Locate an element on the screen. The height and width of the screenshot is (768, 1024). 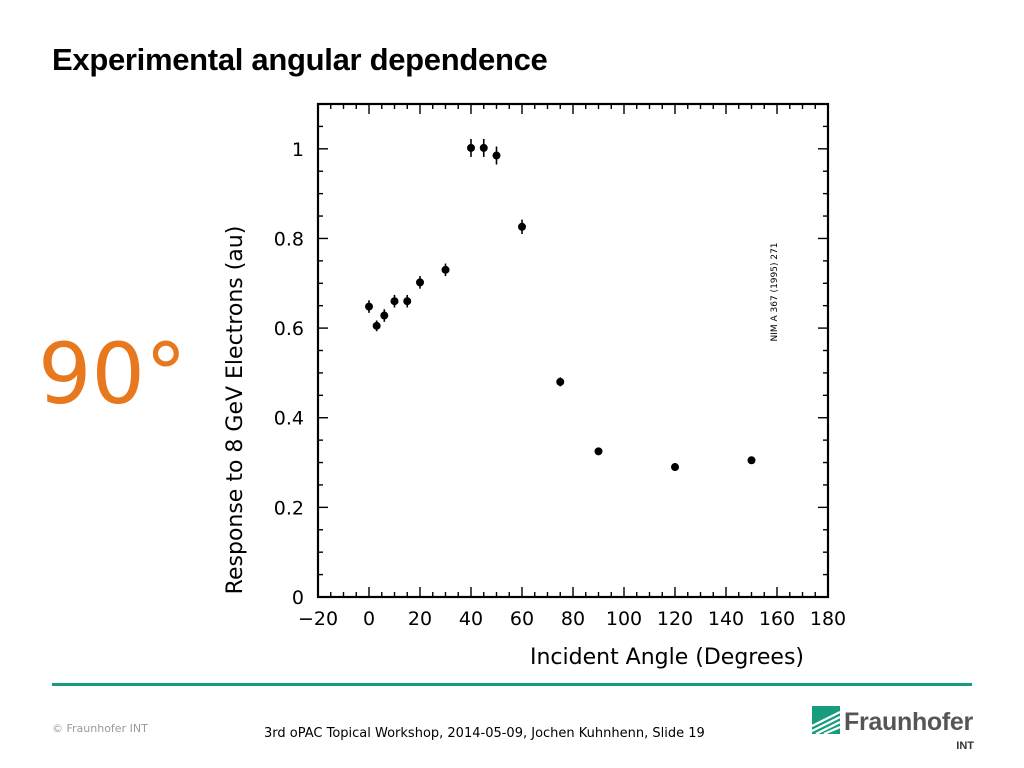
logo-subtitle: INT is located at coordinates (965, 746).